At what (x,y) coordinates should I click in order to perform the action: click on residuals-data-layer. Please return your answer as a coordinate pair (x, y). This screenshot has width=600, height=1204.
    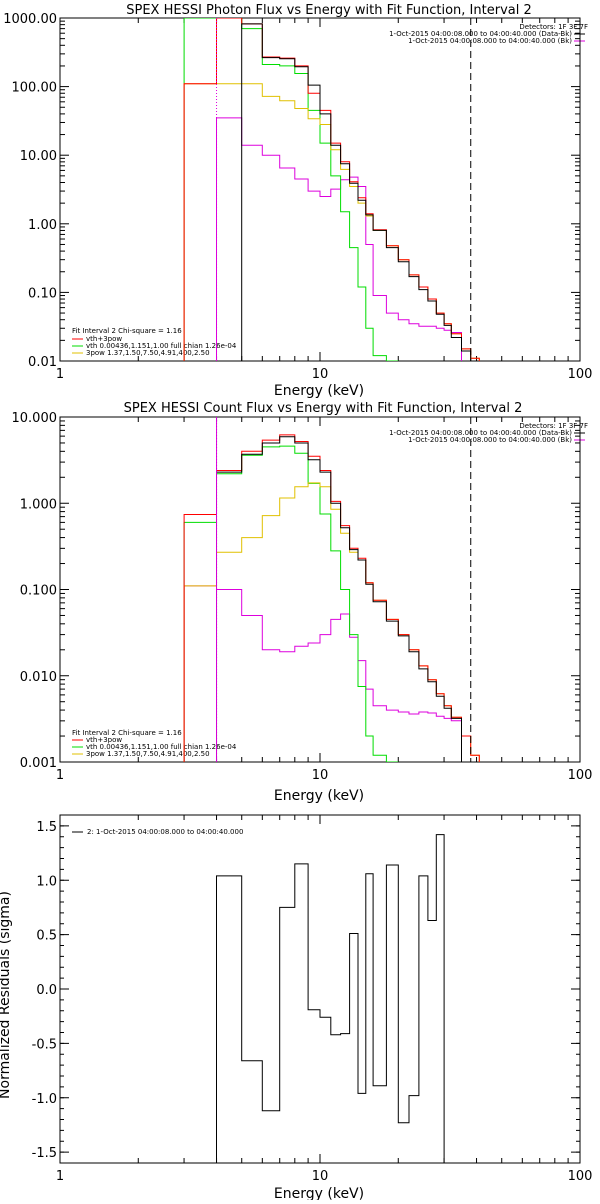
    Looking at the image, I should click on (330, 998).